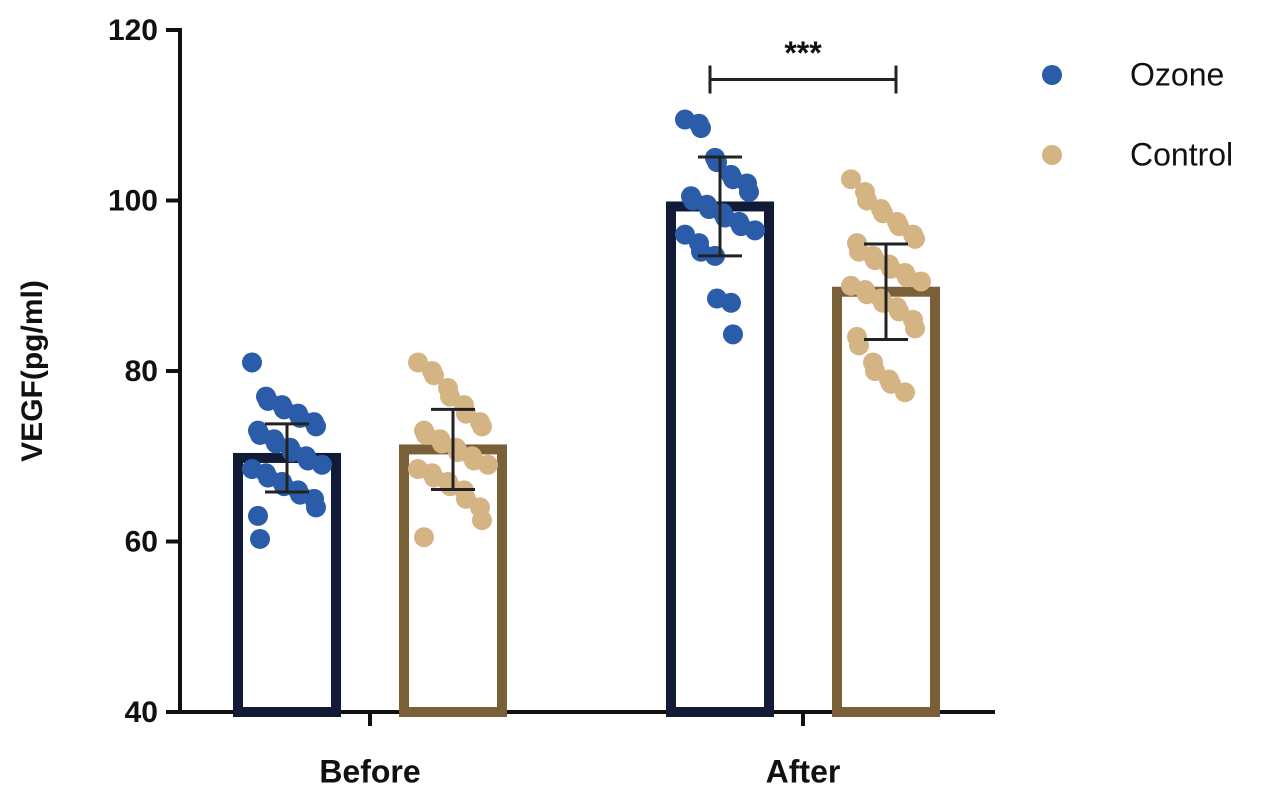 The width and height of the screenshot is (1279, 803). I want to click on significance-bracket, so click(803, 79).